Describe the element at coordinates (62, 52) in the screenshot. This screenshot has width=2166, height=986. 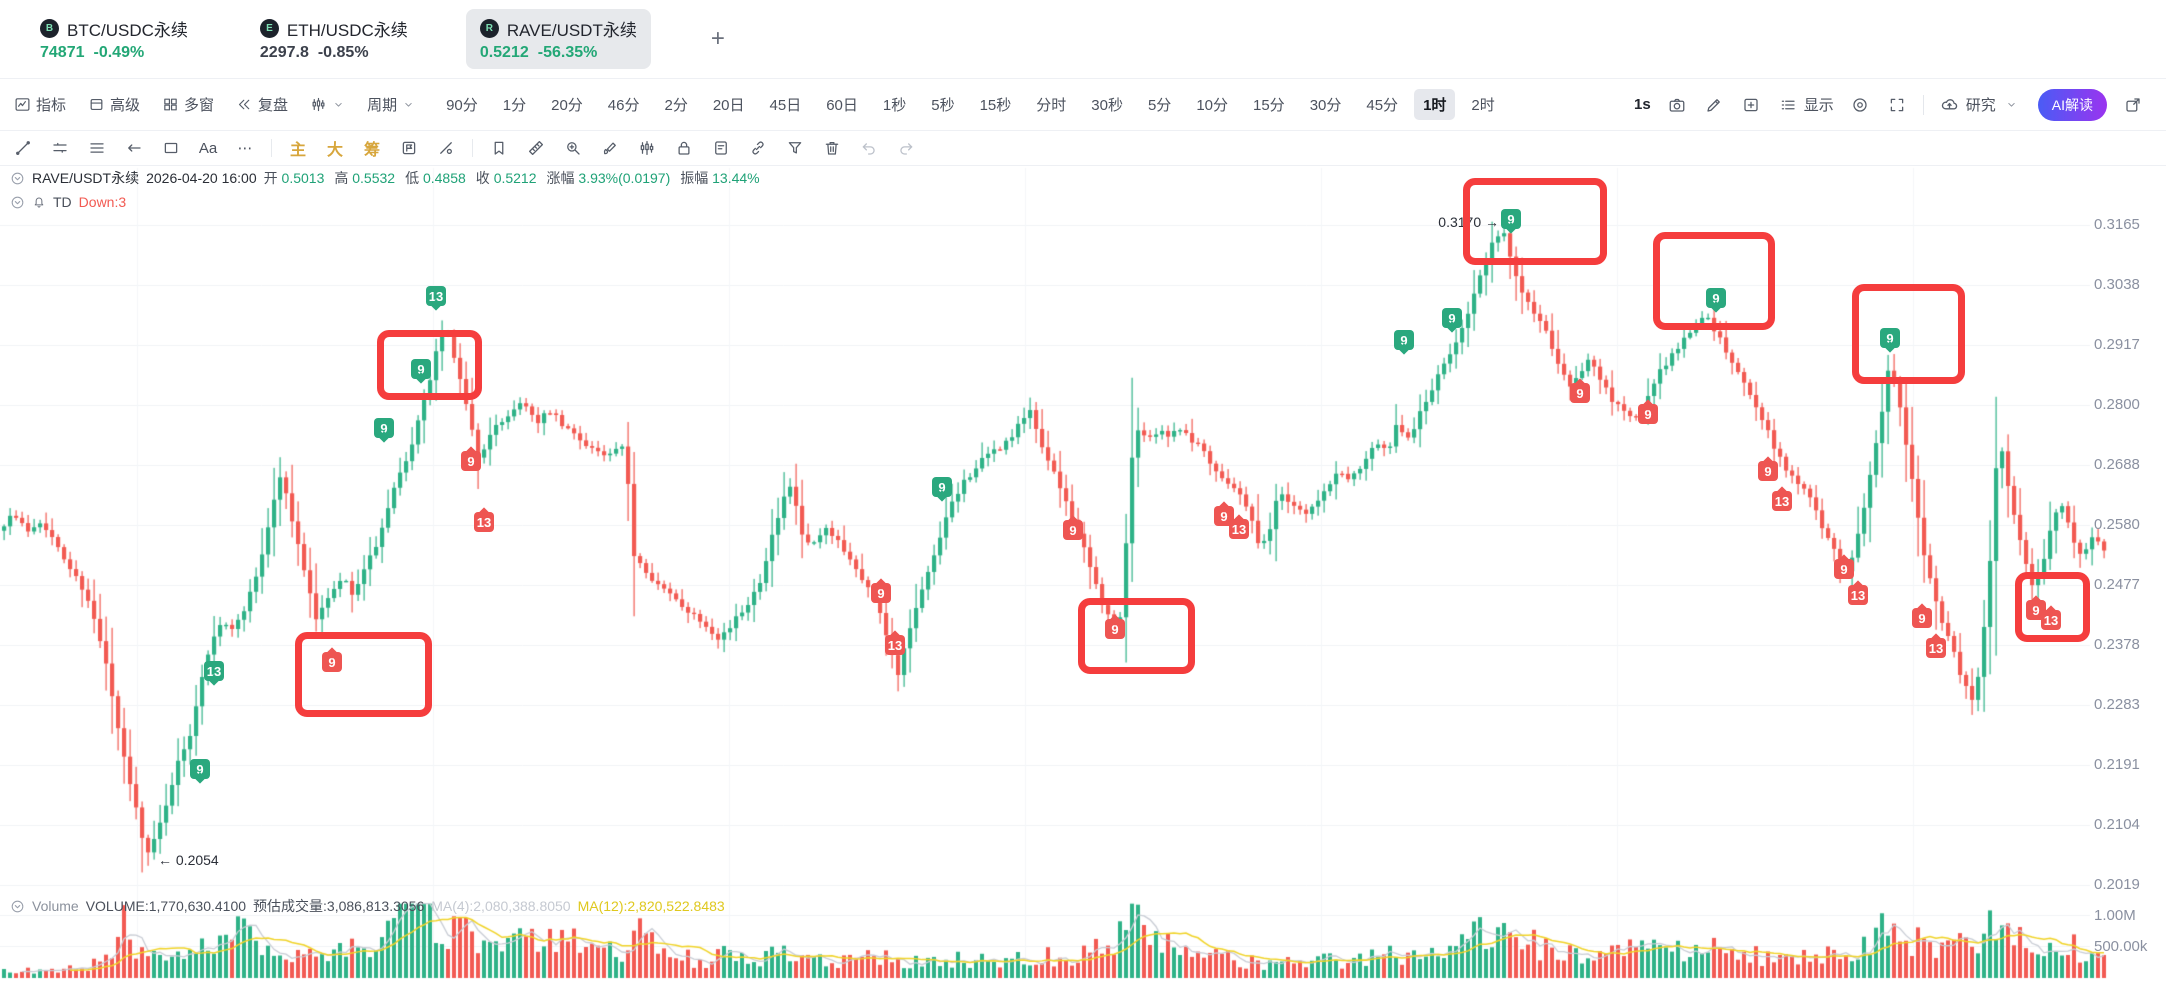
I see `tab-price: 74871` at that location.